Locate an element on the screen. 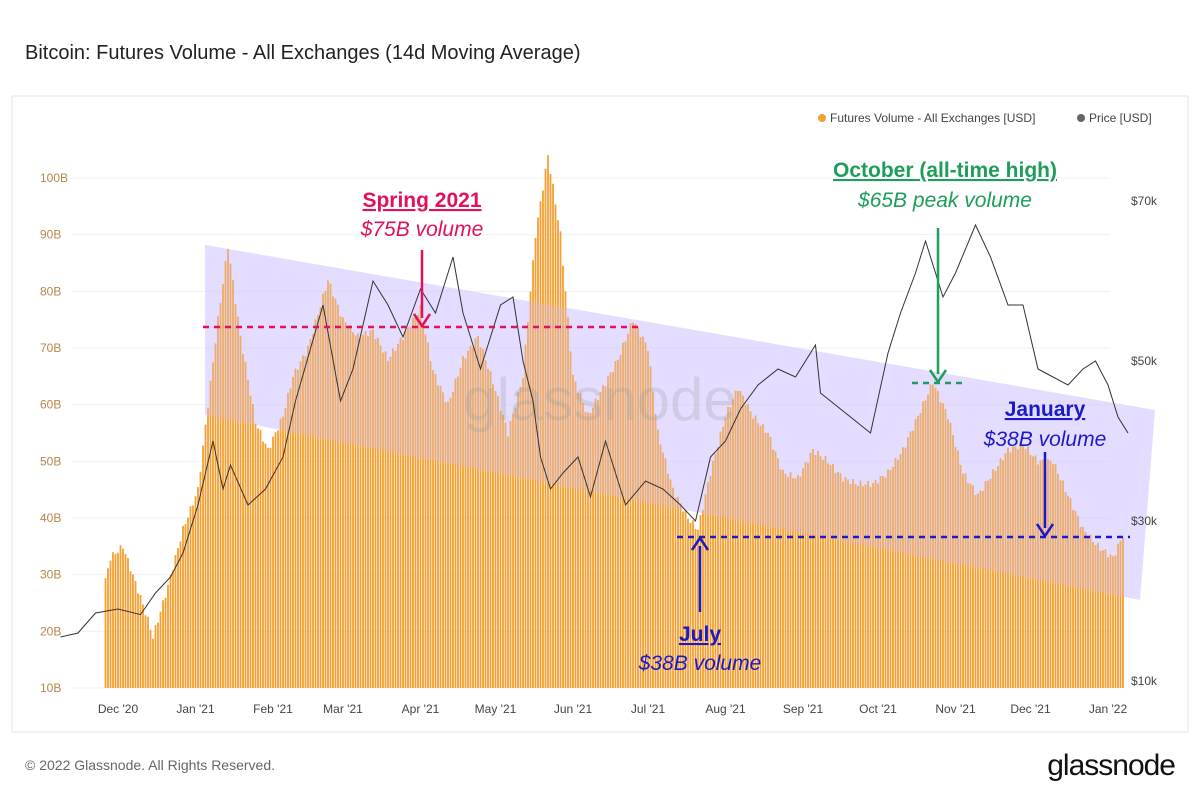  y-tick-label: 80B is located at coordinates (50, 291).